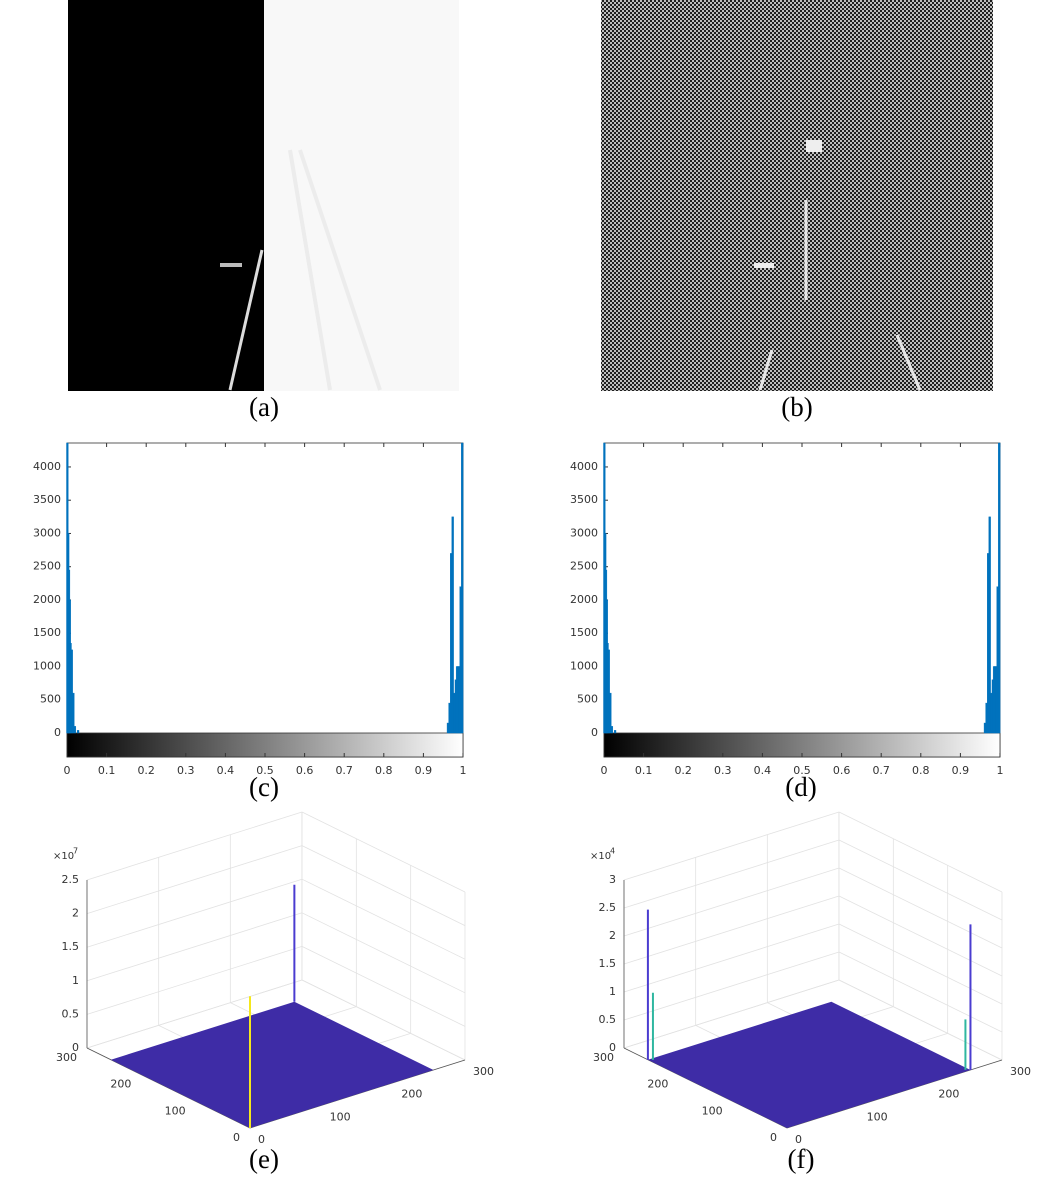  Describe the element at coordinates (120, 1084) in the screenshot. I see `y-tick-label: 200` at that location.